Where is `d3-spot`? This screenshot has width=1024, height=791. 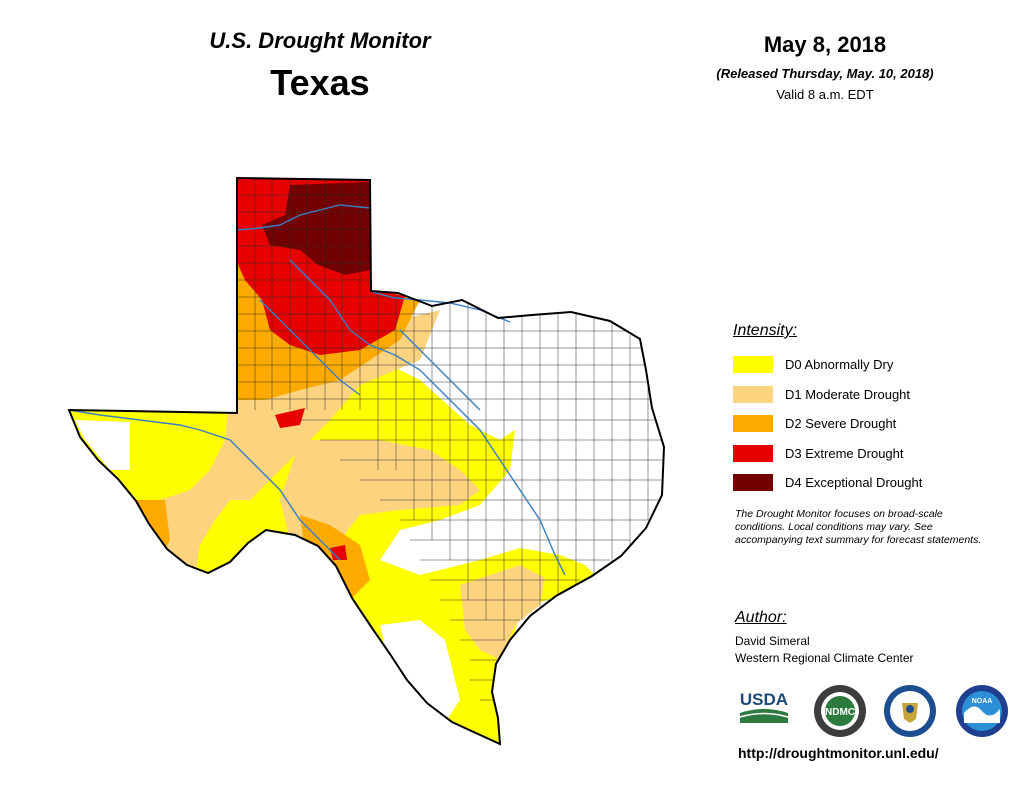
d3-spot is located at coordinates (290, 418).